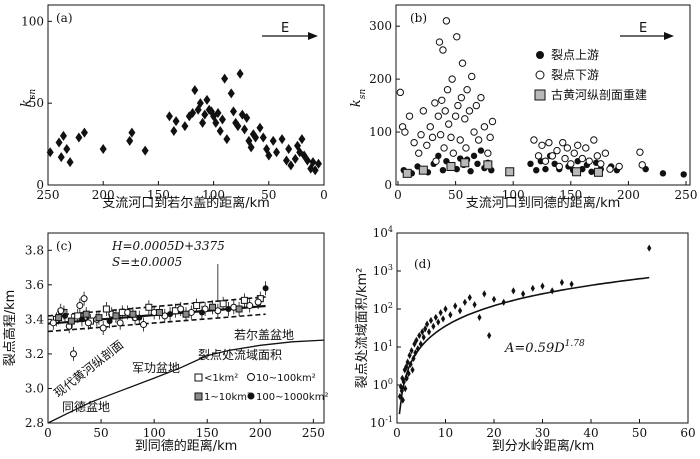 Image resolution: width=700 pixels, height=459 pixels. I want to click on panel-c-basin-zoige: 若尔盖盆地, so click(264, 334).